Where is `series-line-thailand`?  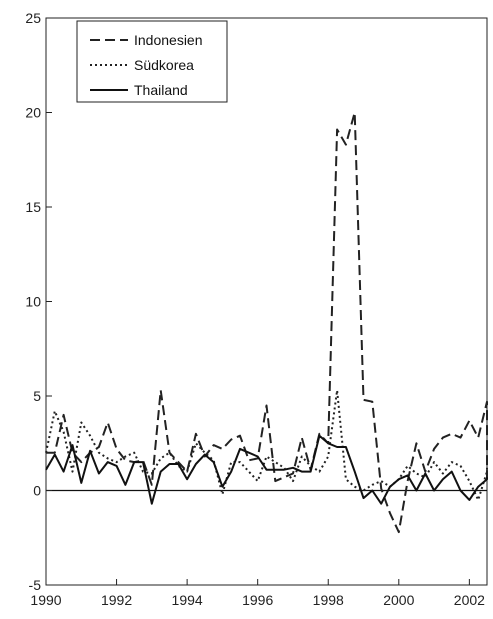
series-line-thailand is located at coordinates (266, 469).